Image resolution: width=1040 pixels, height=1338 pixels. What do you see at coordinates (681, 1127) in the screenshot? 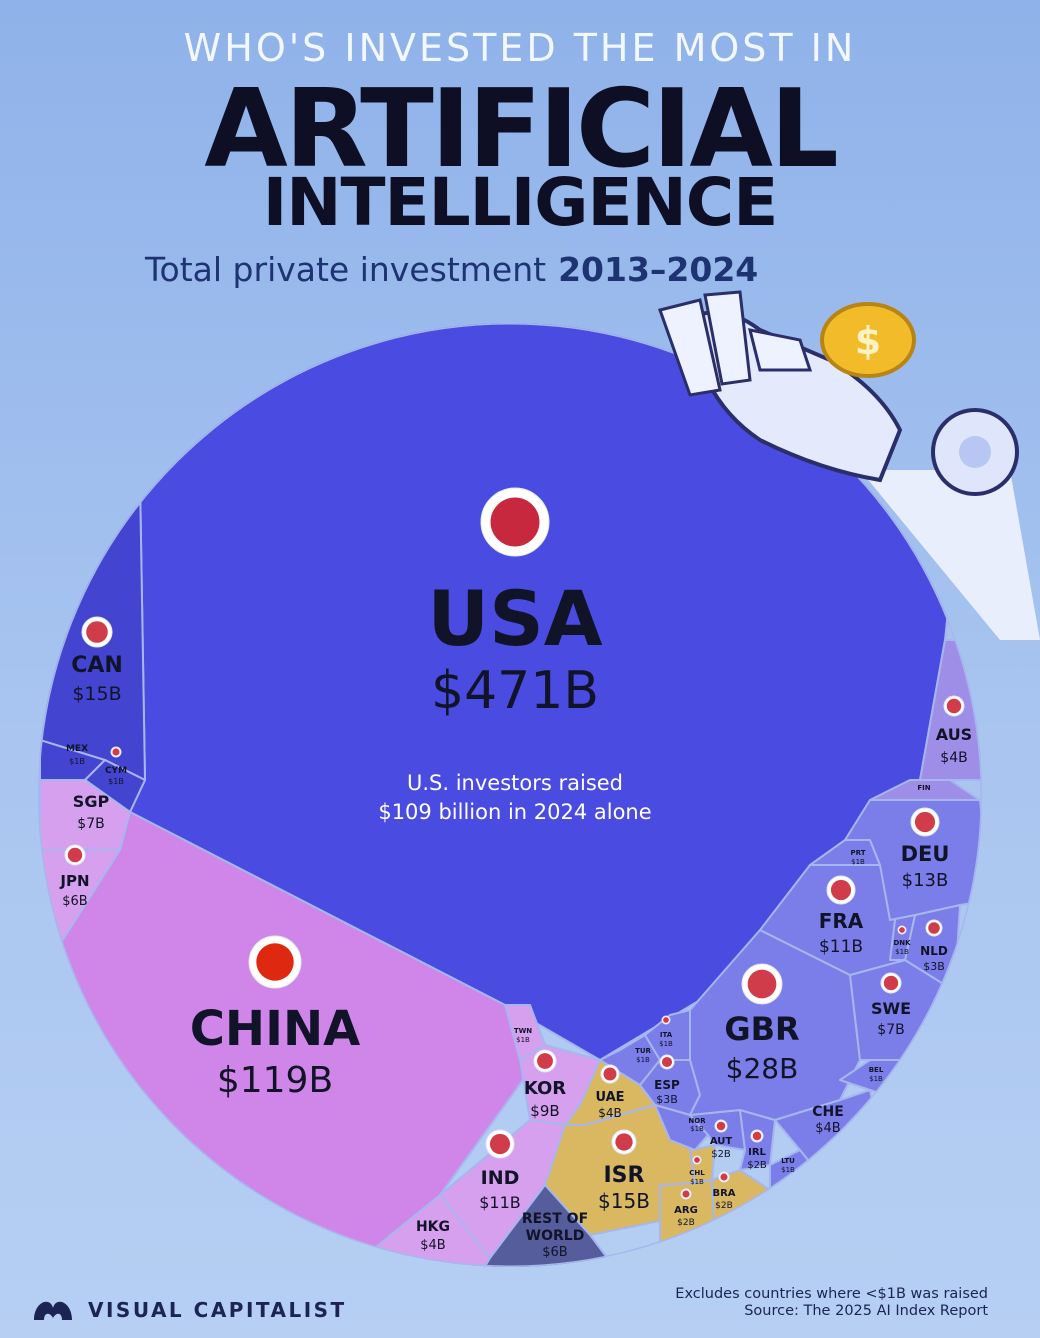
I see `cell-nor` at bounding box center [681, 1127].